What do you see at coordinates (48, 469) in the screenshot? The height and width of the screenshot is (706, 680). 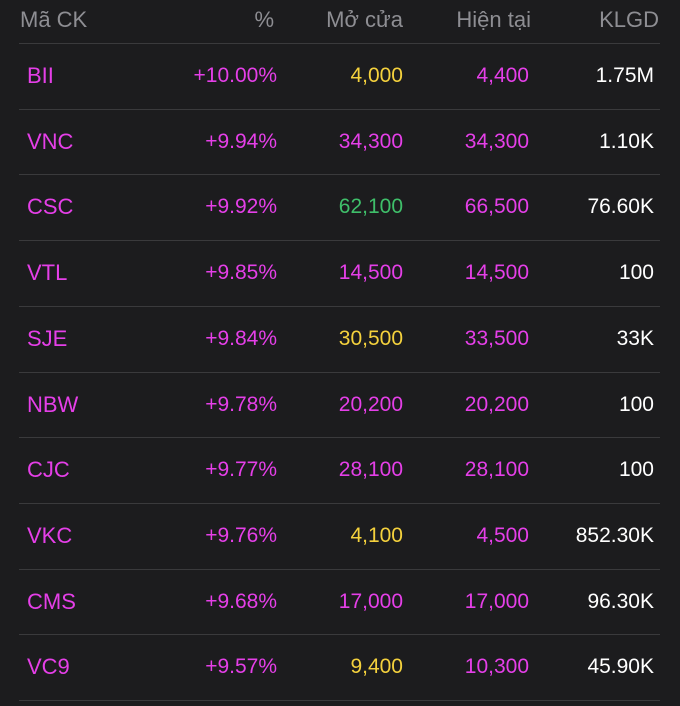 I see `stock-code: CJC` at bounding box center [48, 469].